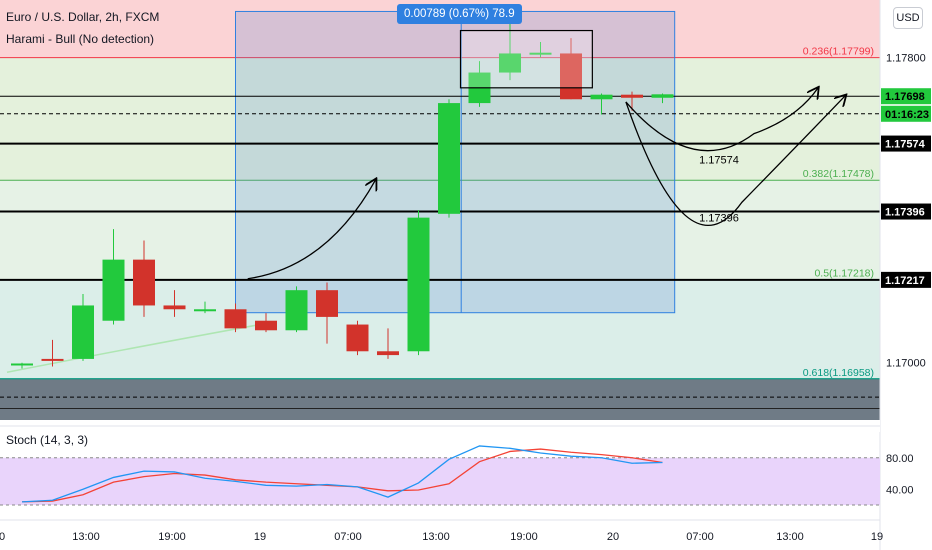  What do you see at coordinates (83, 17) in the screenshot?
I see `symbol-title: Euro / U.S. Dollar, 2h, FXCM` at bounding box center [83, 17].